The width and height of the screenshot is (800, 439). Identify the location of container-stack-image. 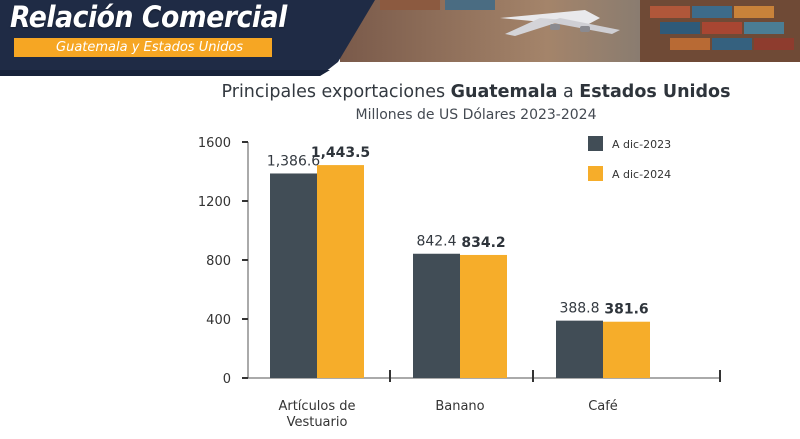
(590, 31).